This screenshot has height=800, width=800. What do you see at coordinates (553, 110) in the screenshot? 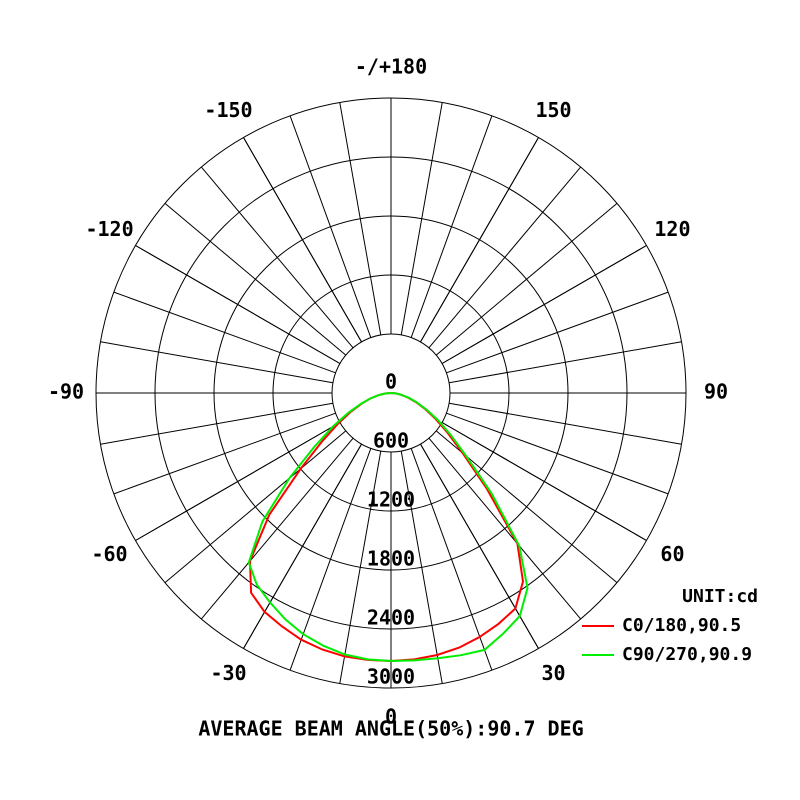
I see `angle-tick-label: 150` at bounding box center [553, 110].